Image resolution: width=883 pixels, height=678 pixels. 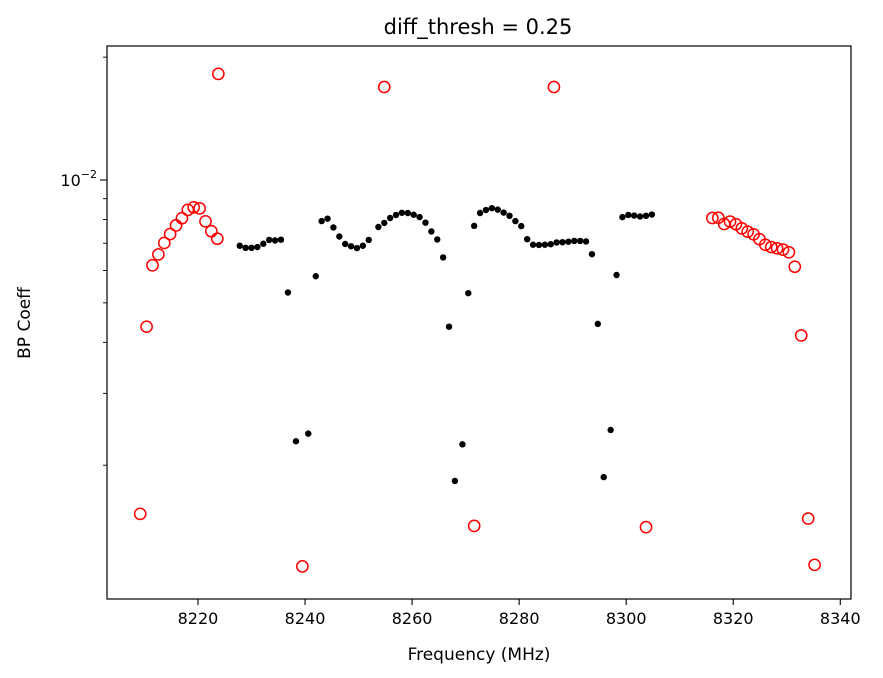 What do you see at coordinates (305, 618) in the screenshot?
I see `x-tick-label: 8240` at bounding box center [305, 618].